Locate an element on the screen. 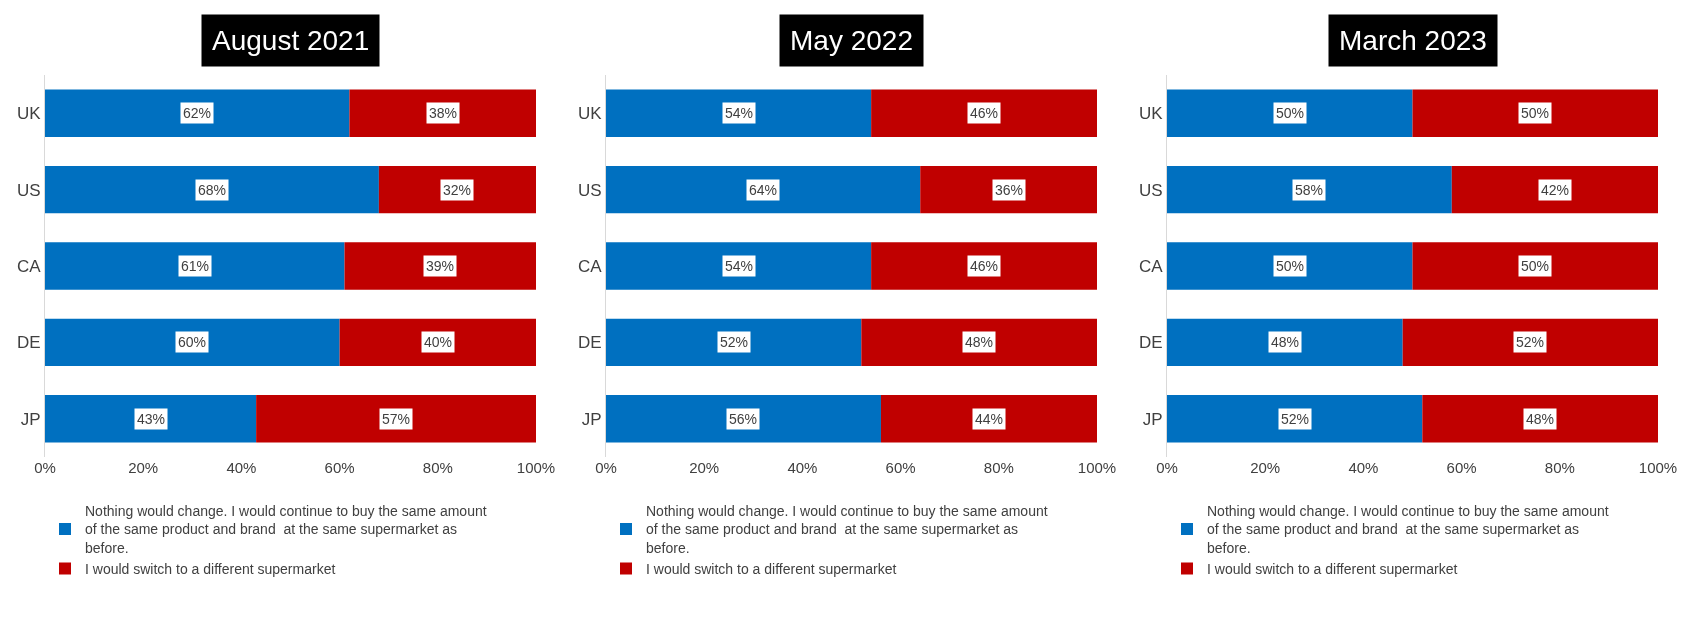 This screenshot has width=1684, height=627. chart-title: August 2021 is located at coordinates (291, 40).